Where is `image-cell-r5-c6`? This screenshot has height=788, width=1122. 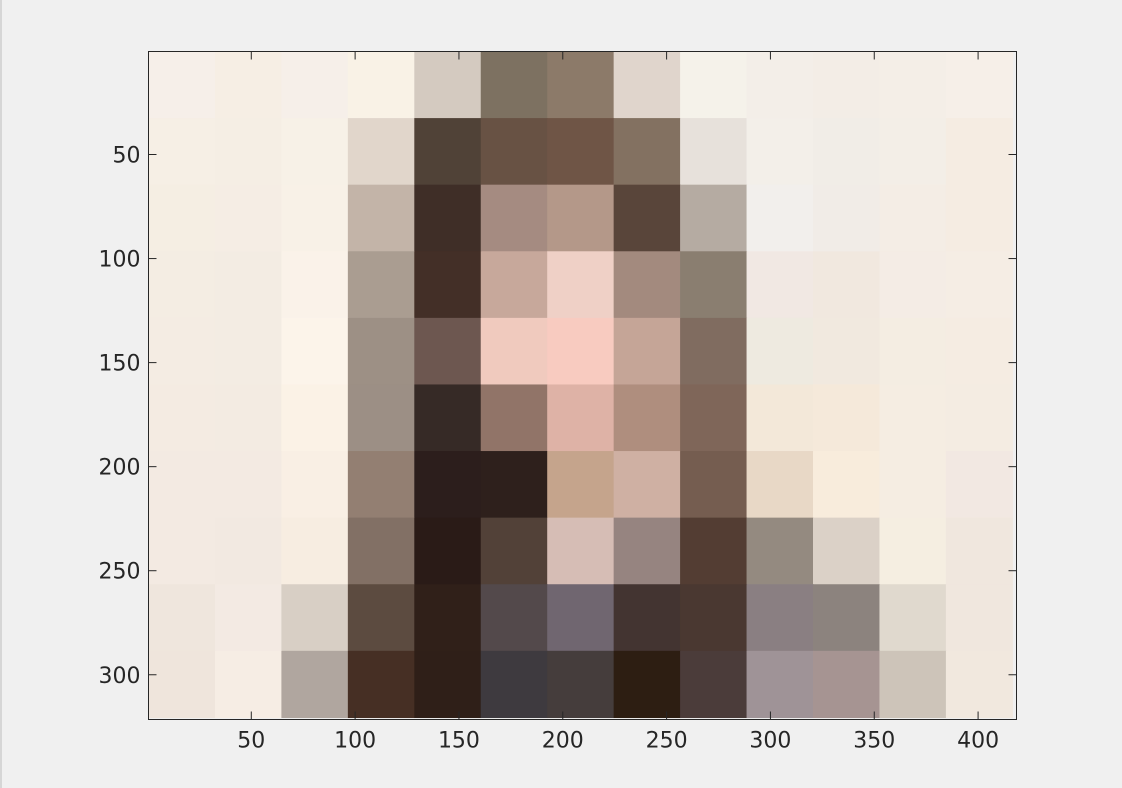
image-cell-r5-c6 is located at coordinates (581, 418).